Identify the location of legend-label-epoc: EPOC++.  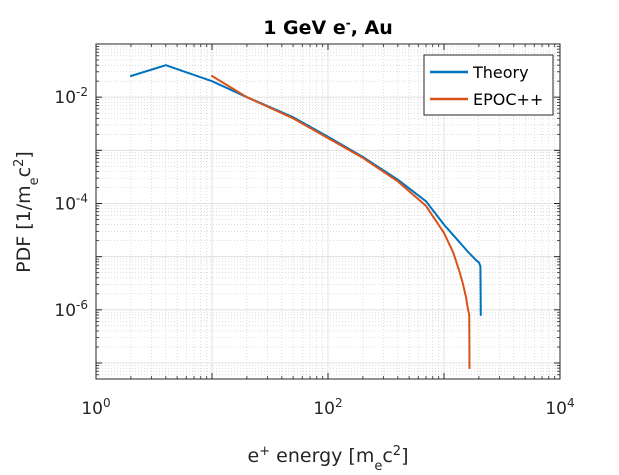
(508, 99).